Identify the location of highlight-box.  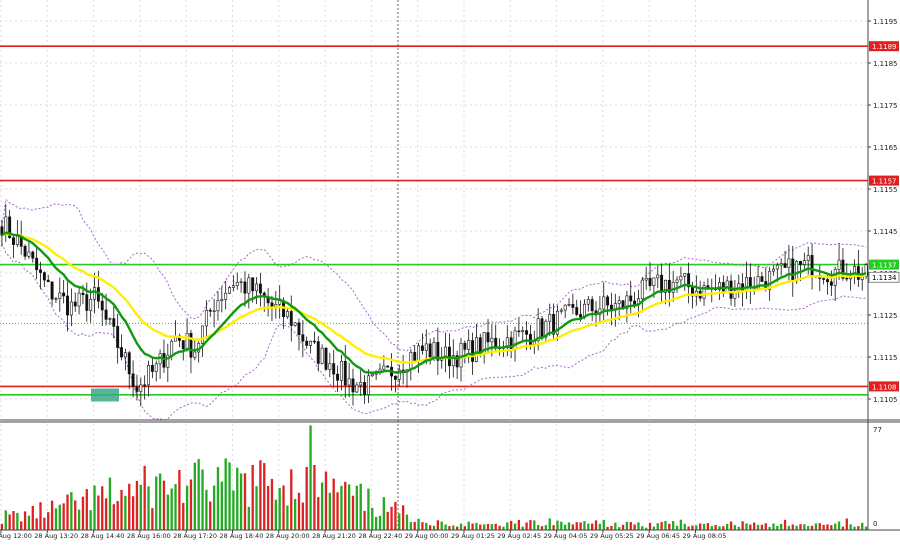
(105, 395).